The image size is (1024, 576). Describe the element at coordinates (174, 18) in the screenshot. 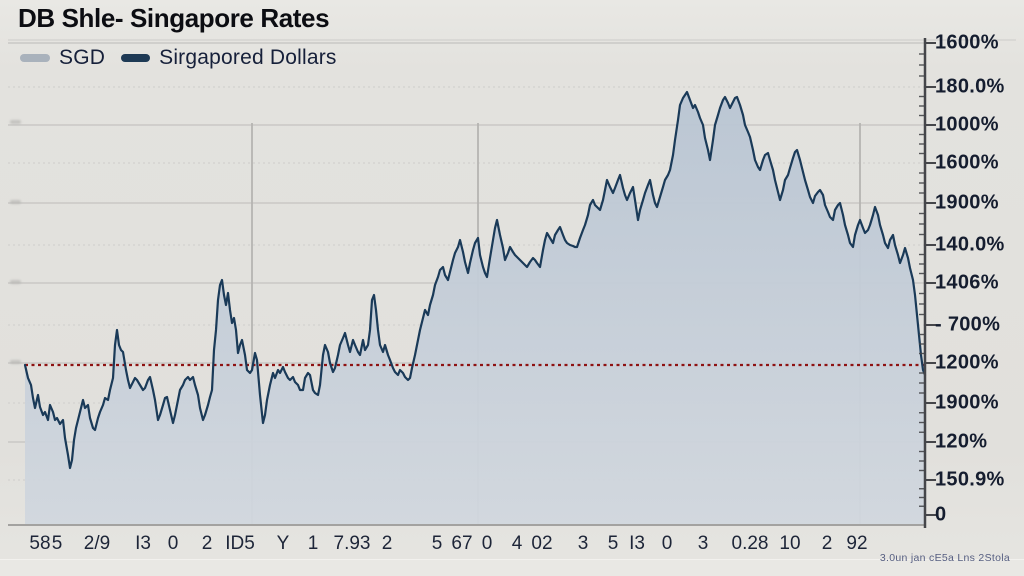

I see `chart-title: DB Shle- Singapore Rates` at that location.